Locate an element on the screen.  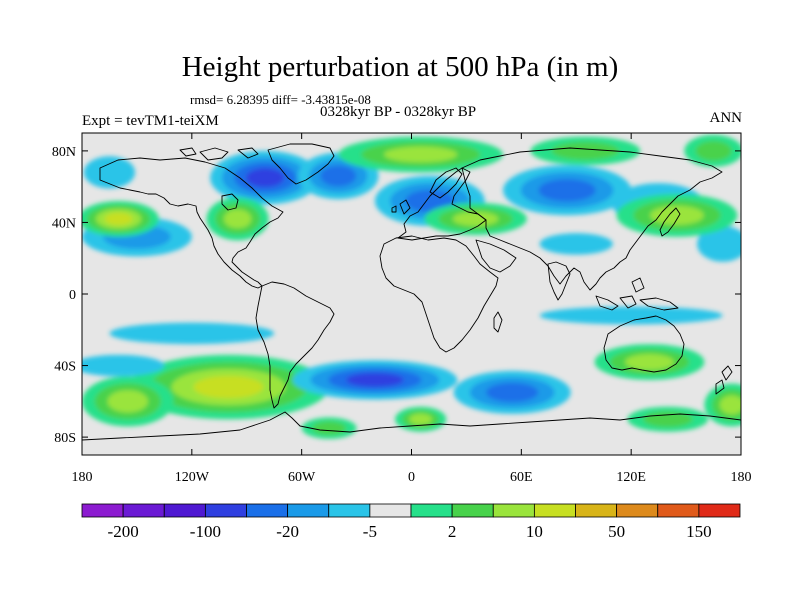
coast-japan is located at coordinates (670, 222).